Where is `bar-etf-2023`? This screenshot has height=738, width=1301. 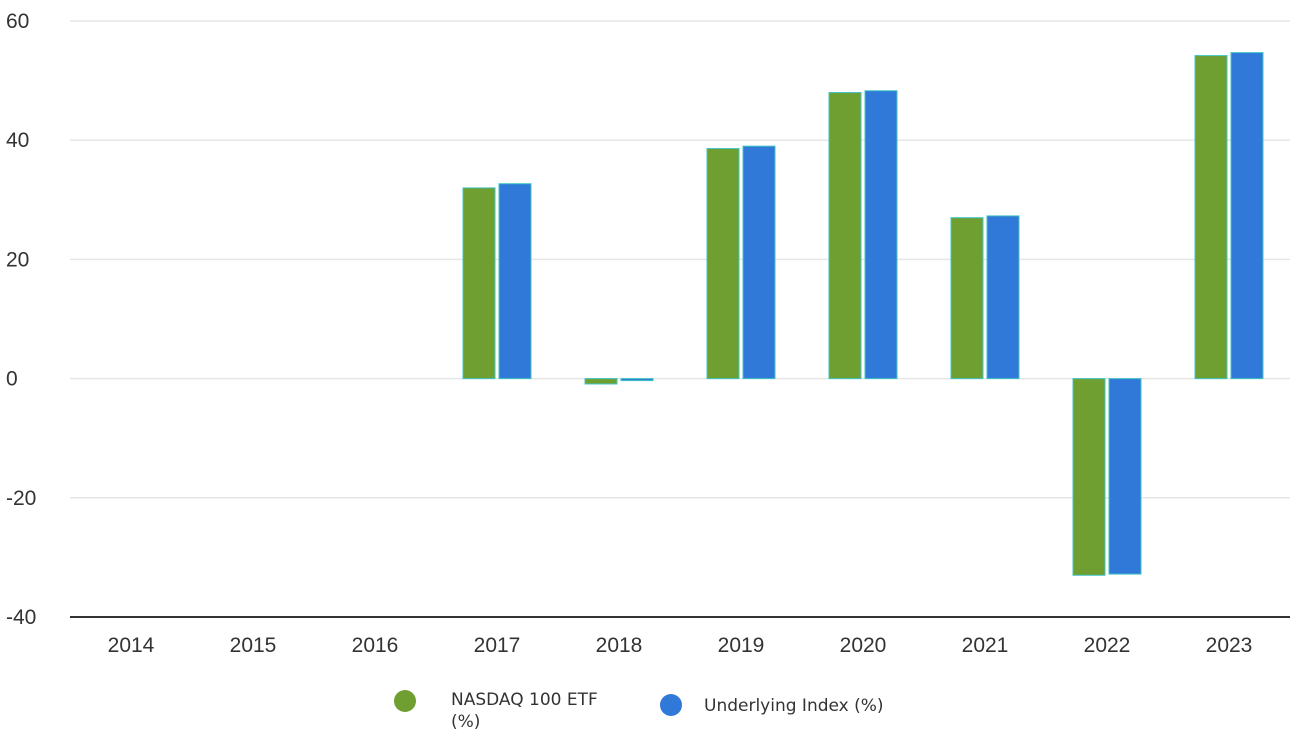 bar-etf-2023 is located at coordinates (1211, 217).